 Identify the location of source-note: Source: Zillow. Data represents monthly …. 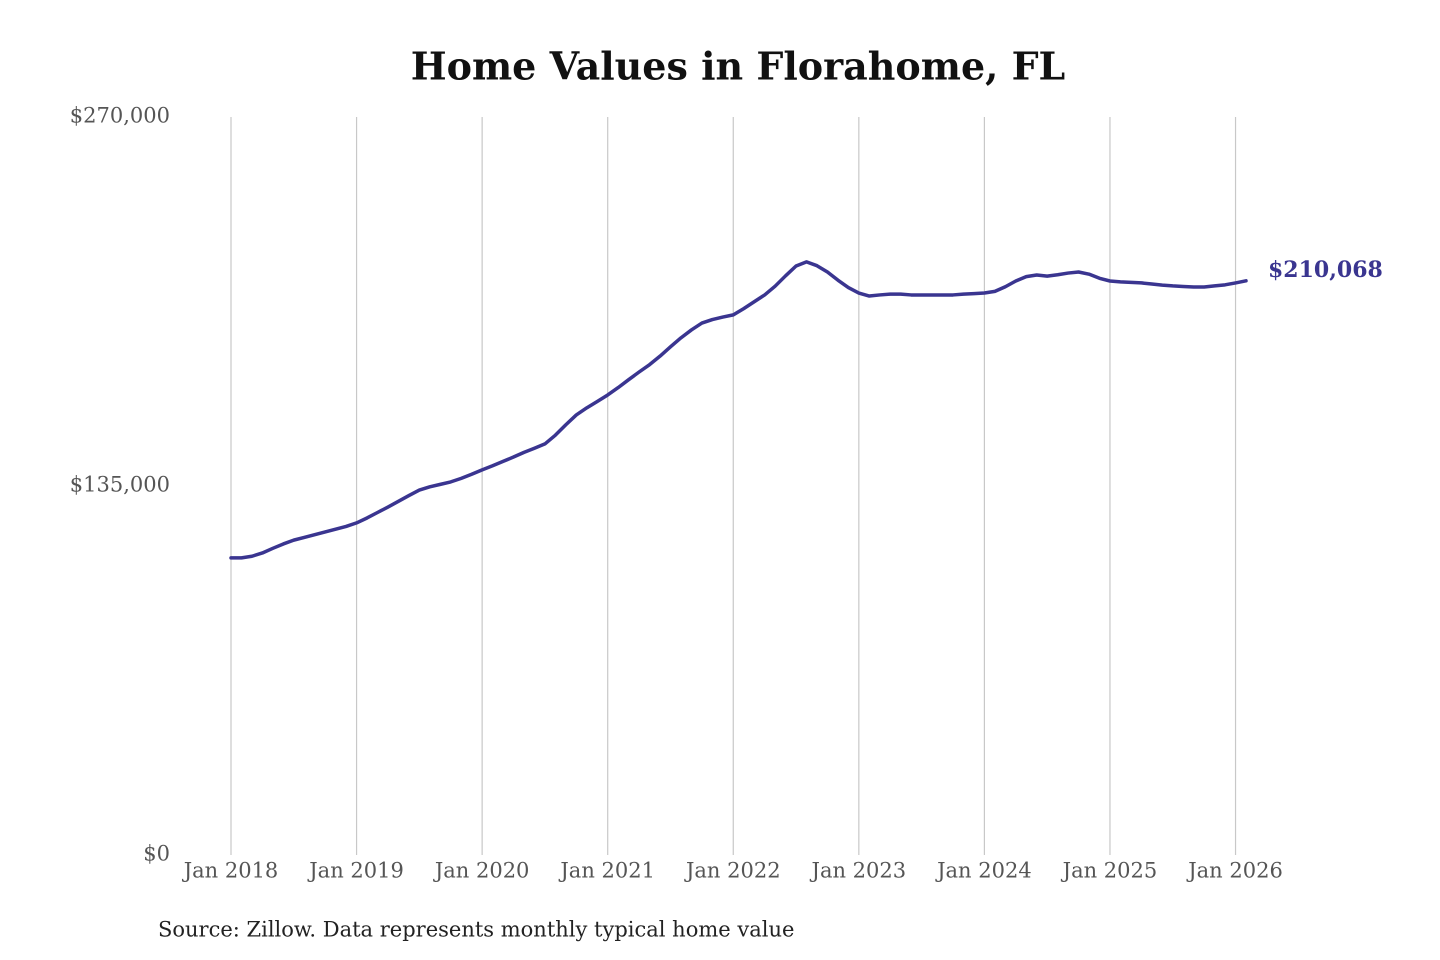
(476, 930).